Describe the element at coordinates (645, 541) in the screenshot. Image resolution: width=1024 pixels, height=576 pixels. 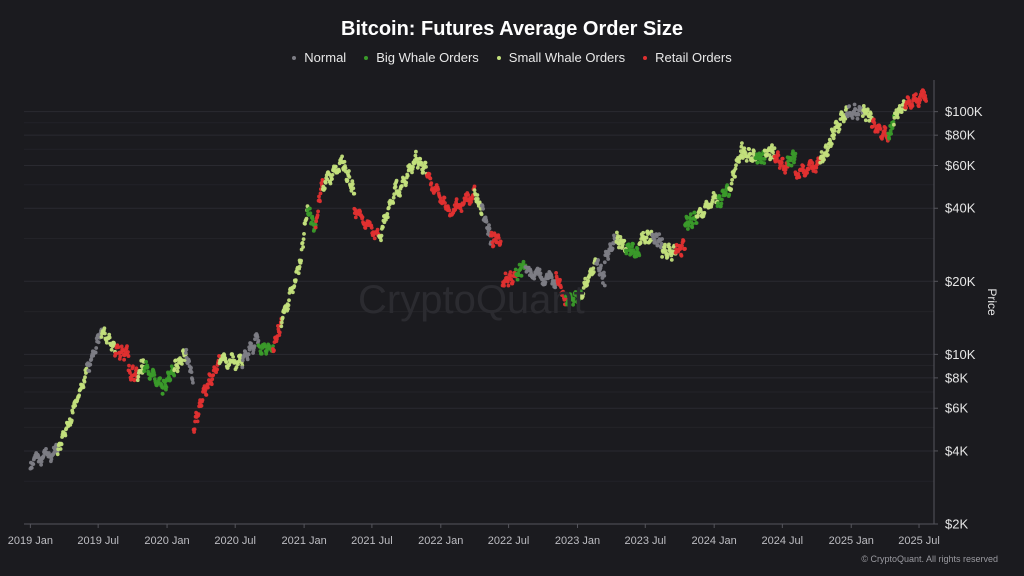
I see `x-tick-label: 2023 Jul` at that location.